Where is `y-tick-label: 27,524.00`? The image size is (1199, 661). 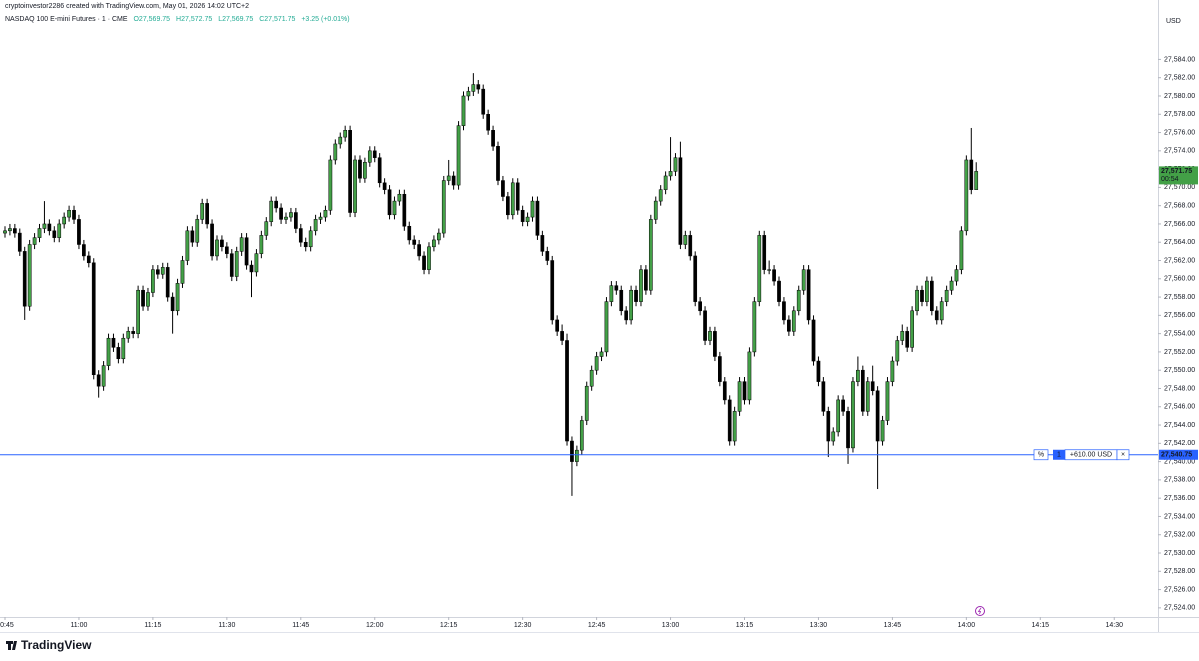 y-tick-label: 27,524.00 is located at coordinates (1179, 608).